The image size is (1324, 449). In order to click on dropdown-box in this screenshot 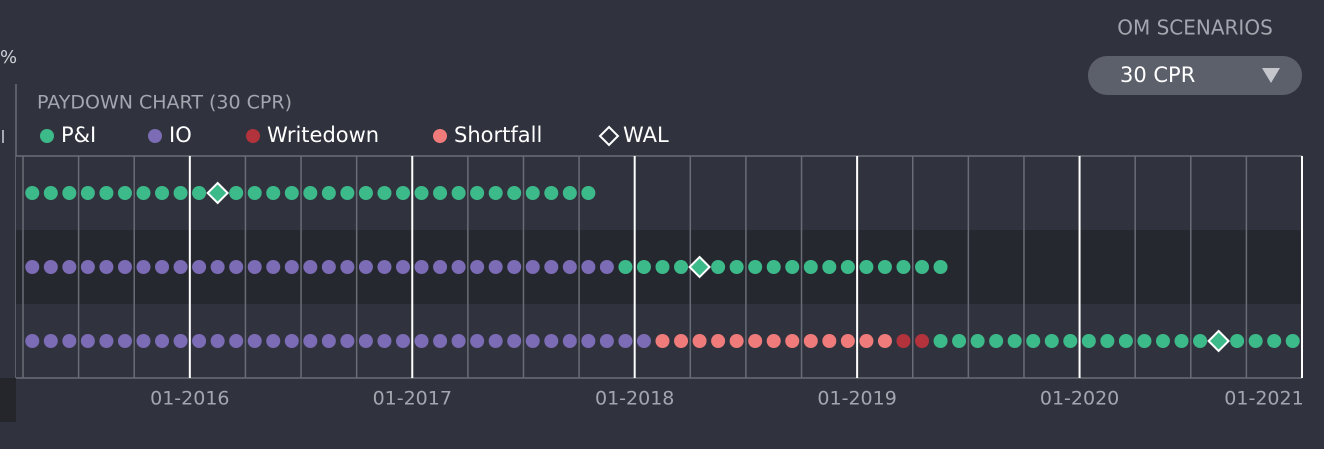, I will do `click(1195, 75)`.